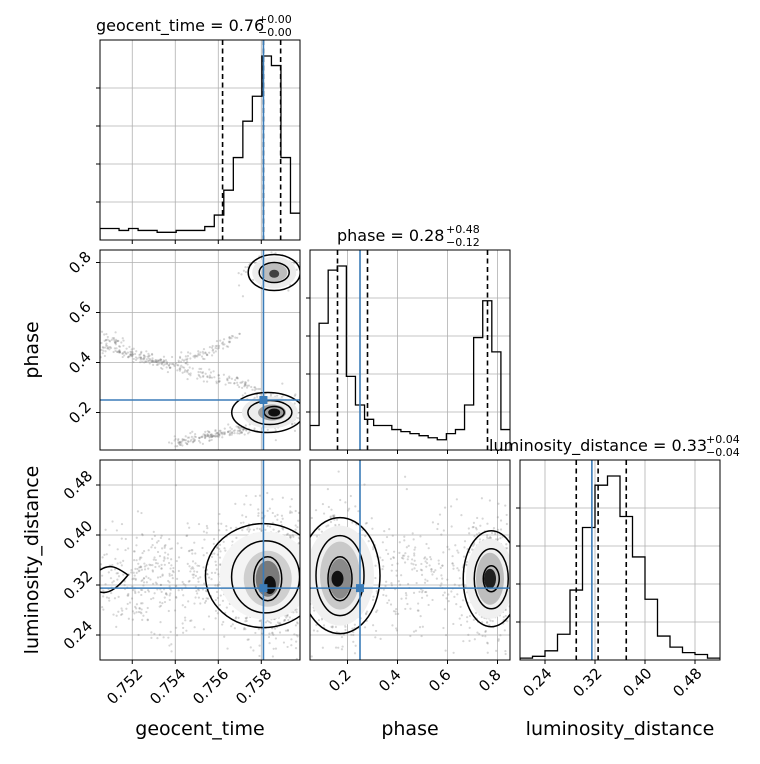  I want to click on panel-phase-phase, so click(408, 350).